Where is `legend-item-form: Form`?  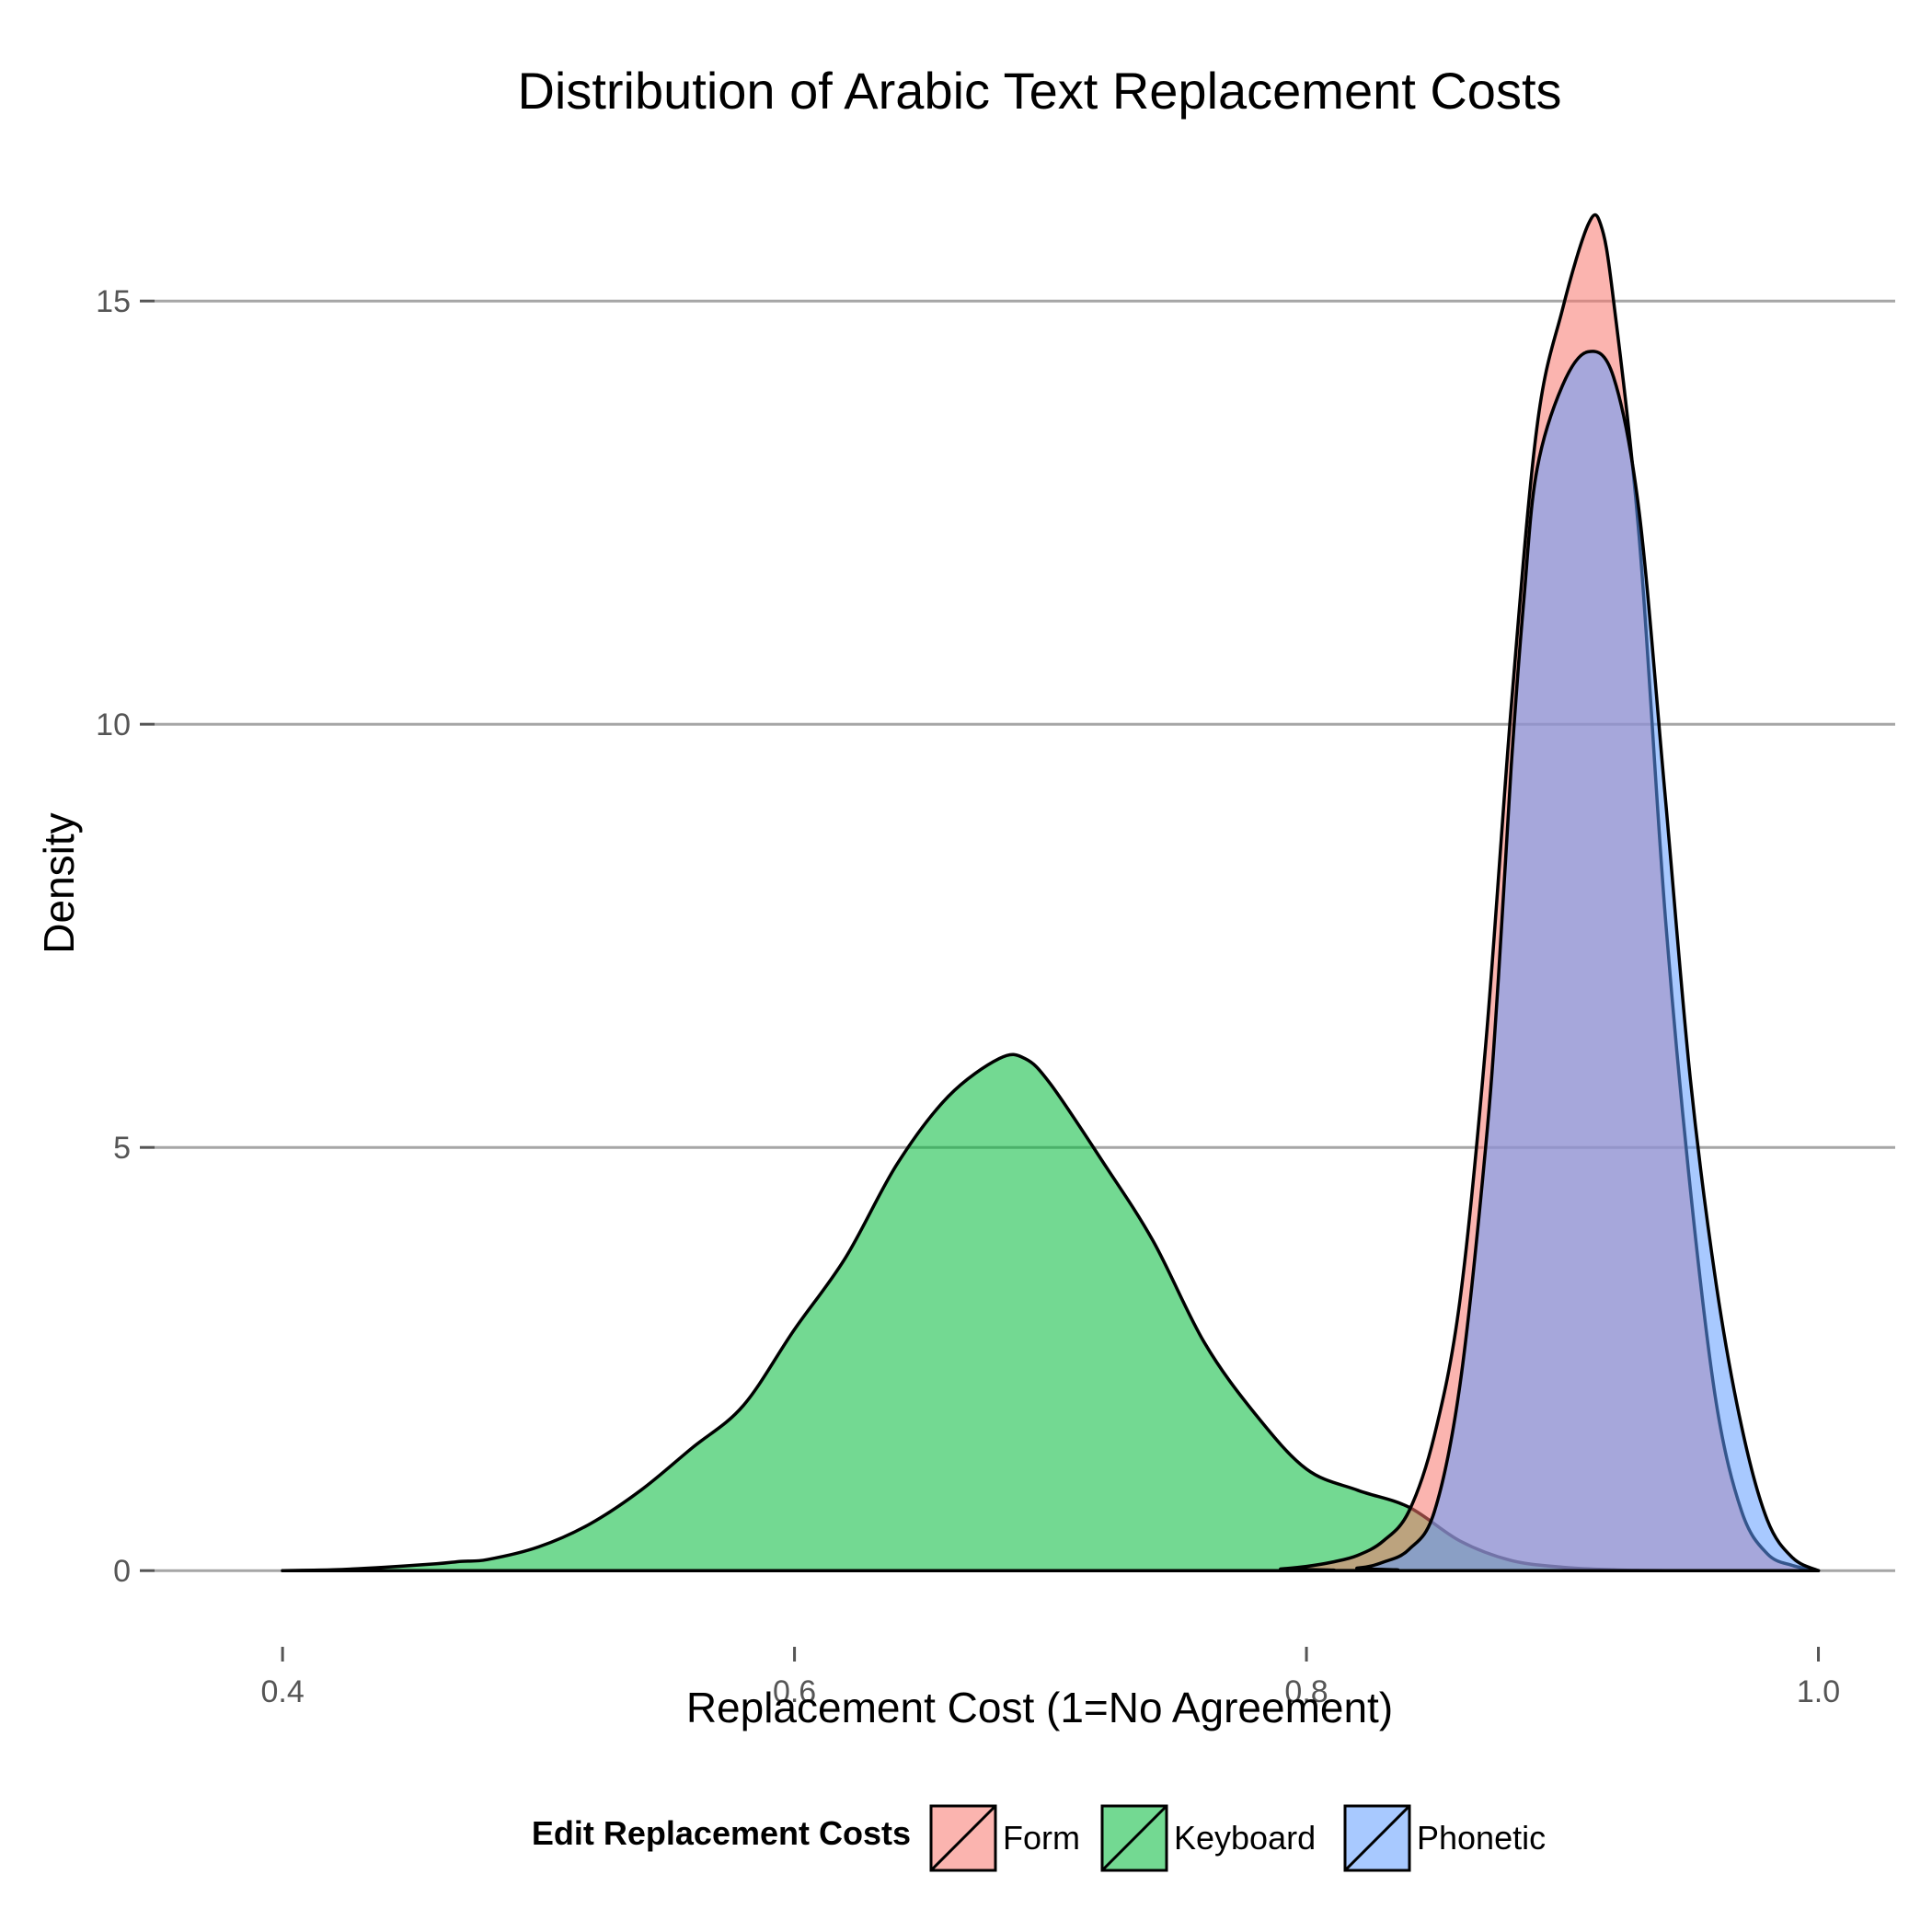
legend-item-form: Form is located at coordinates (1004, 1838).